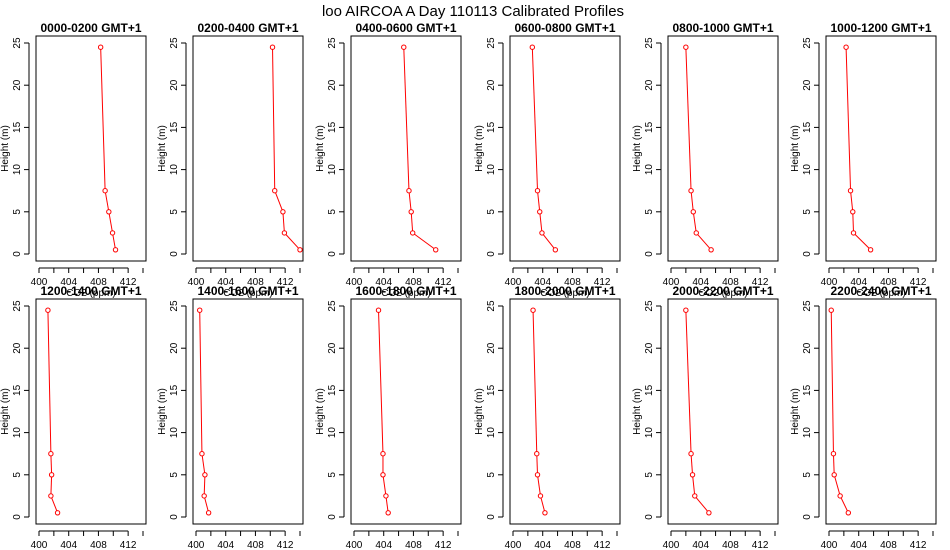 This screenshot has width=950, height=550. I want to click on panel-title: 1600-1800 GMT+1, so click(405, 291).